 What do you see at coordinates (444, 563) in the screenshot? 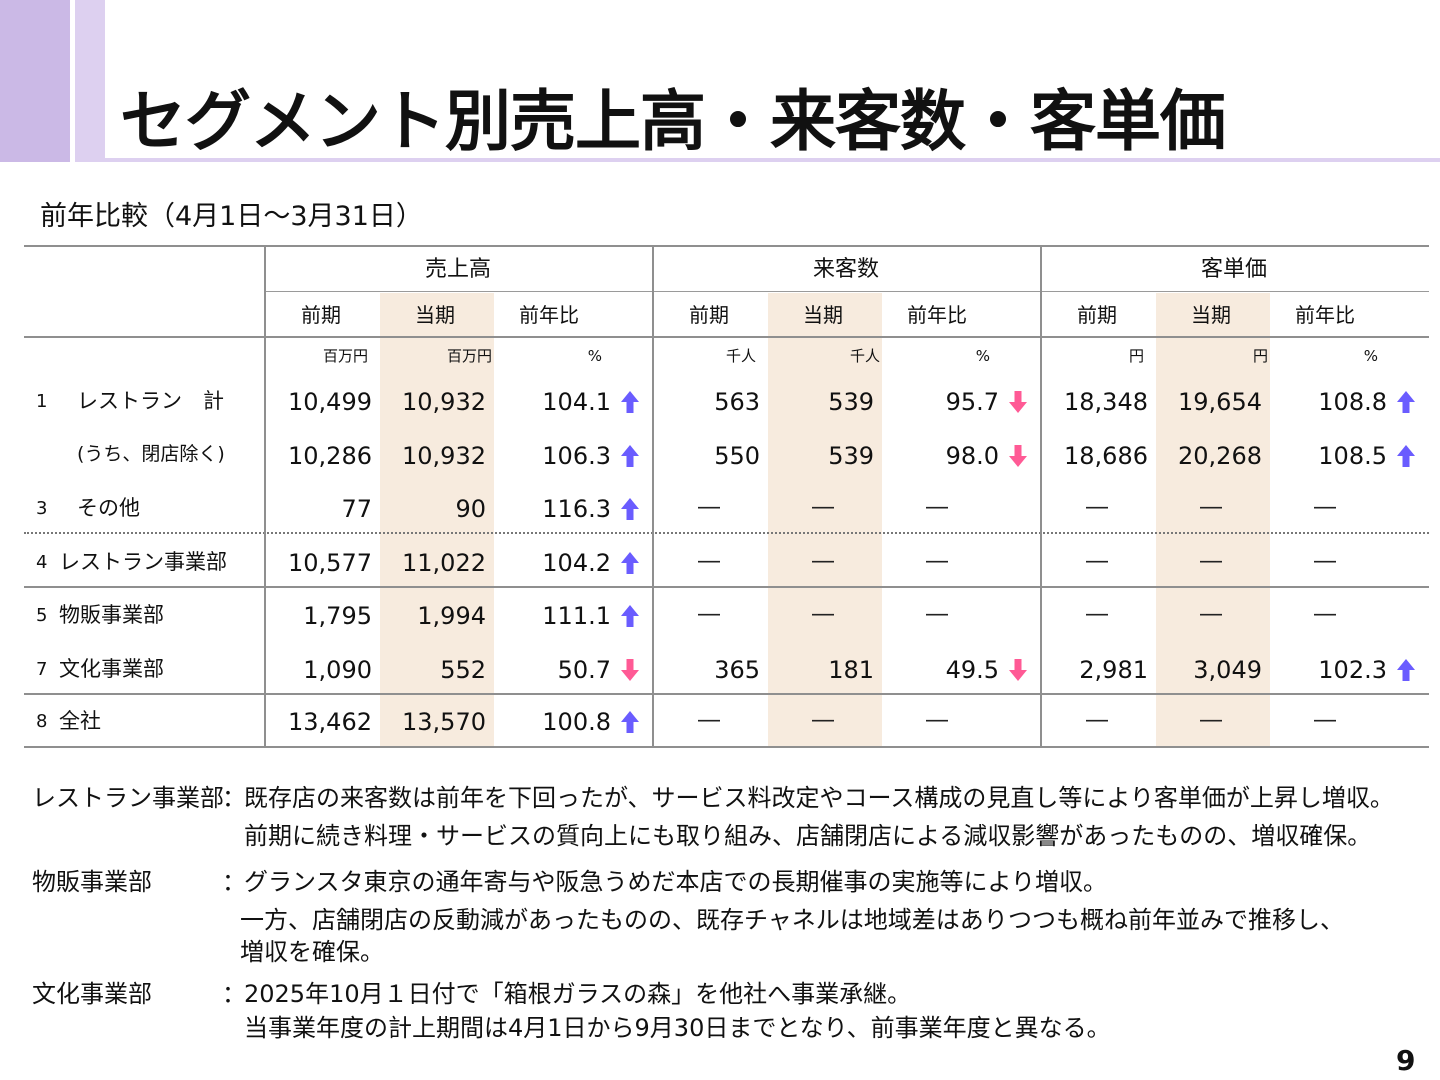
I see `current-period-value: 11,022` at bounding box center [444, 563].